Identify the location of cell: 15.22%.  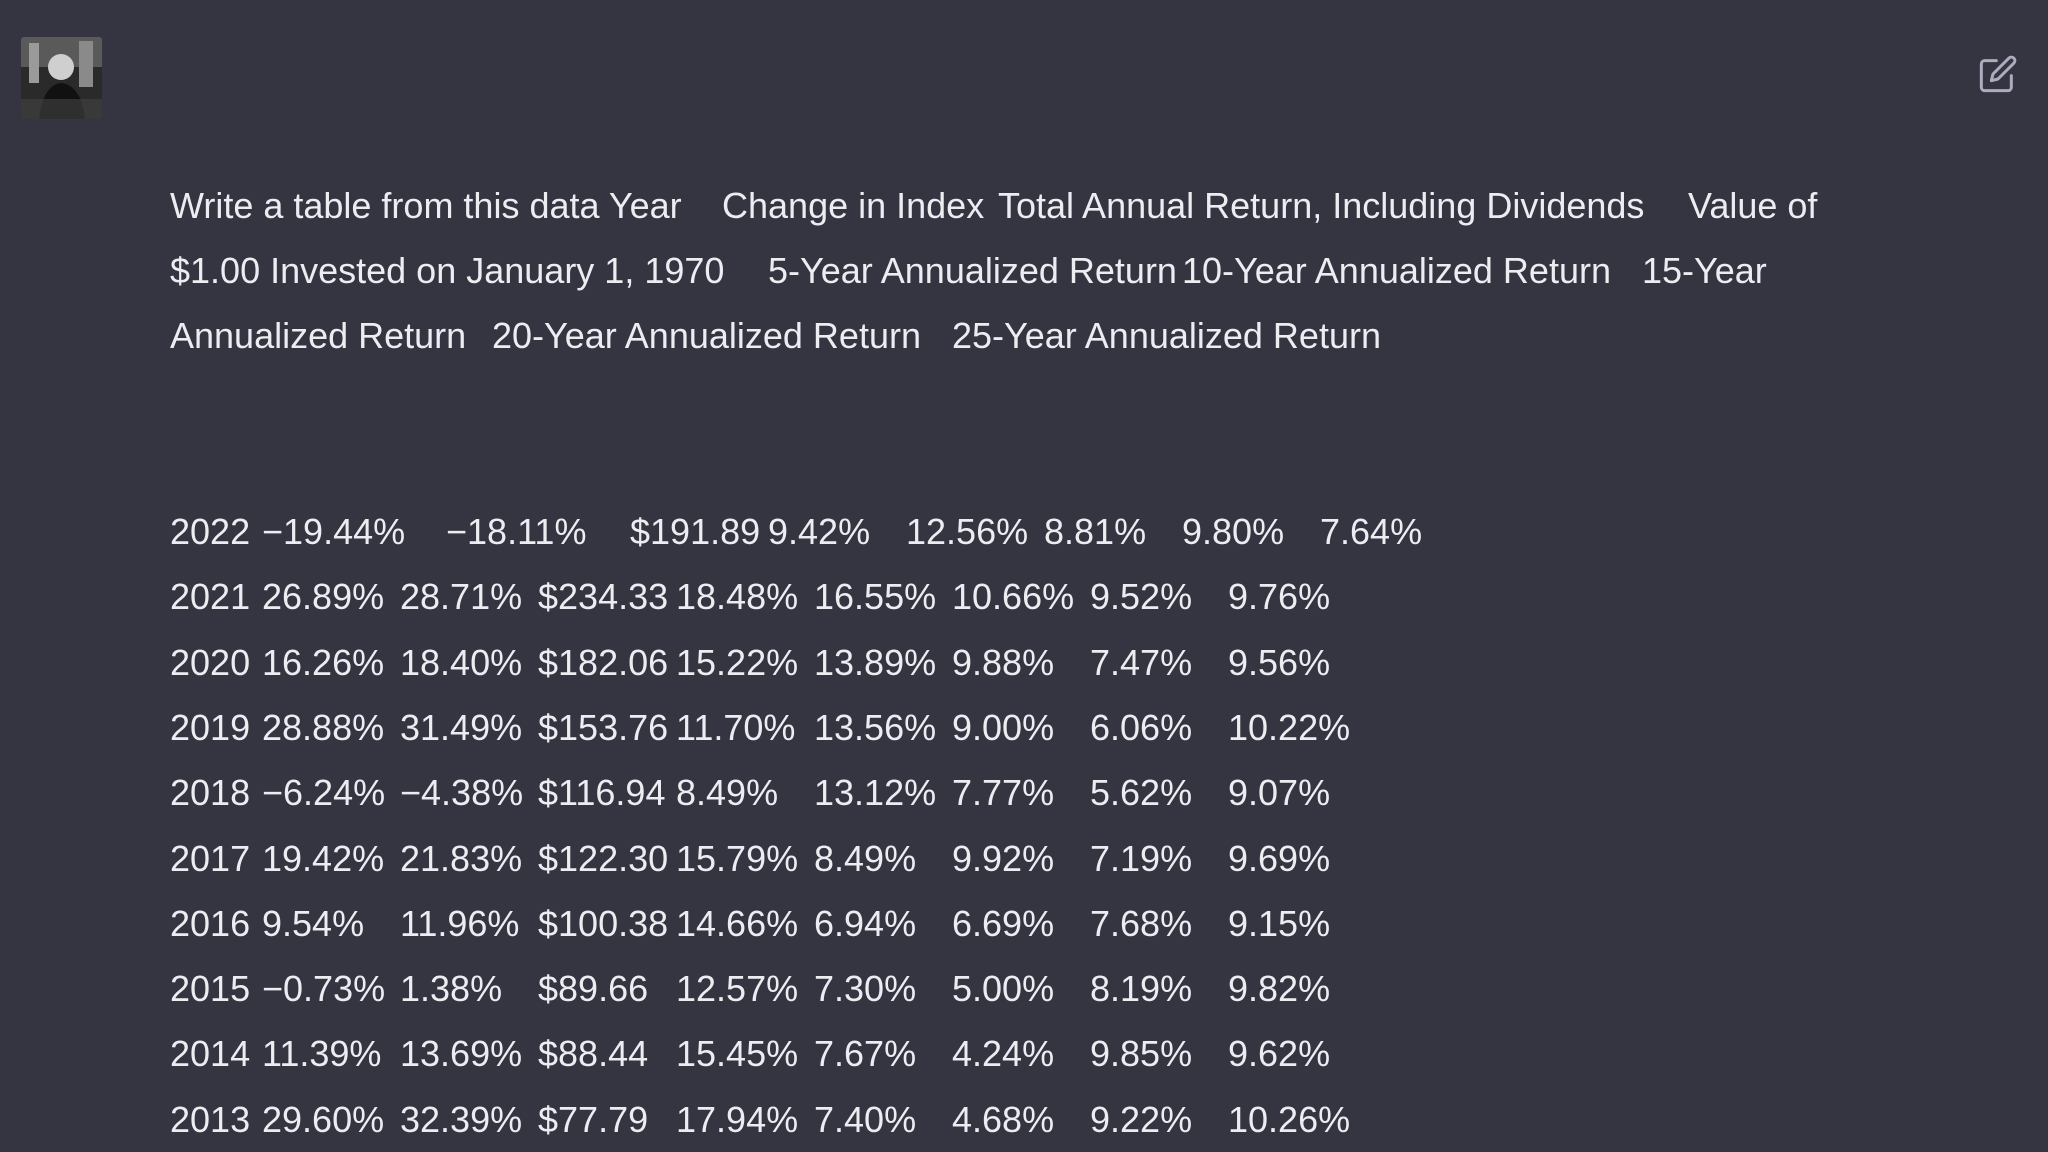
(737, 662).